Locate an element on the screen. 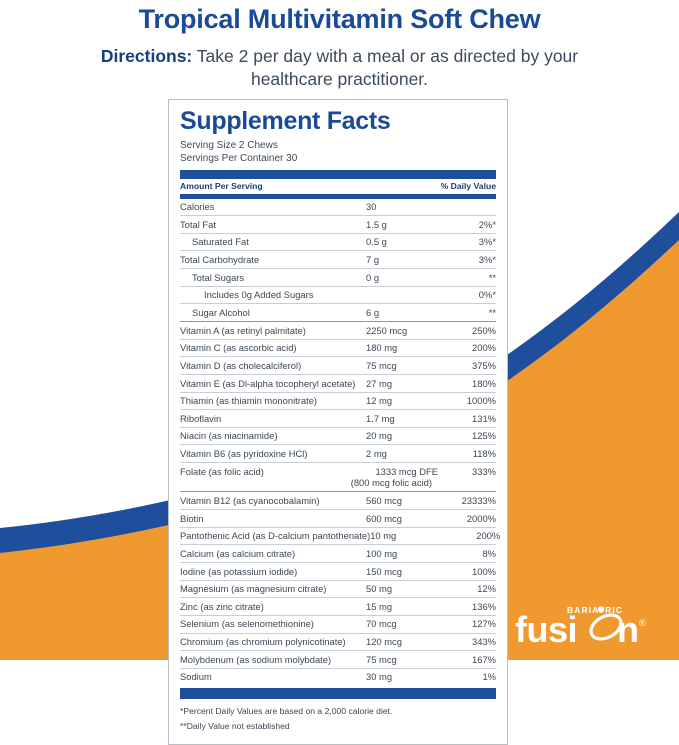  logo-bariatric-text: BARIATRIC is located at coordinates (595, 610).